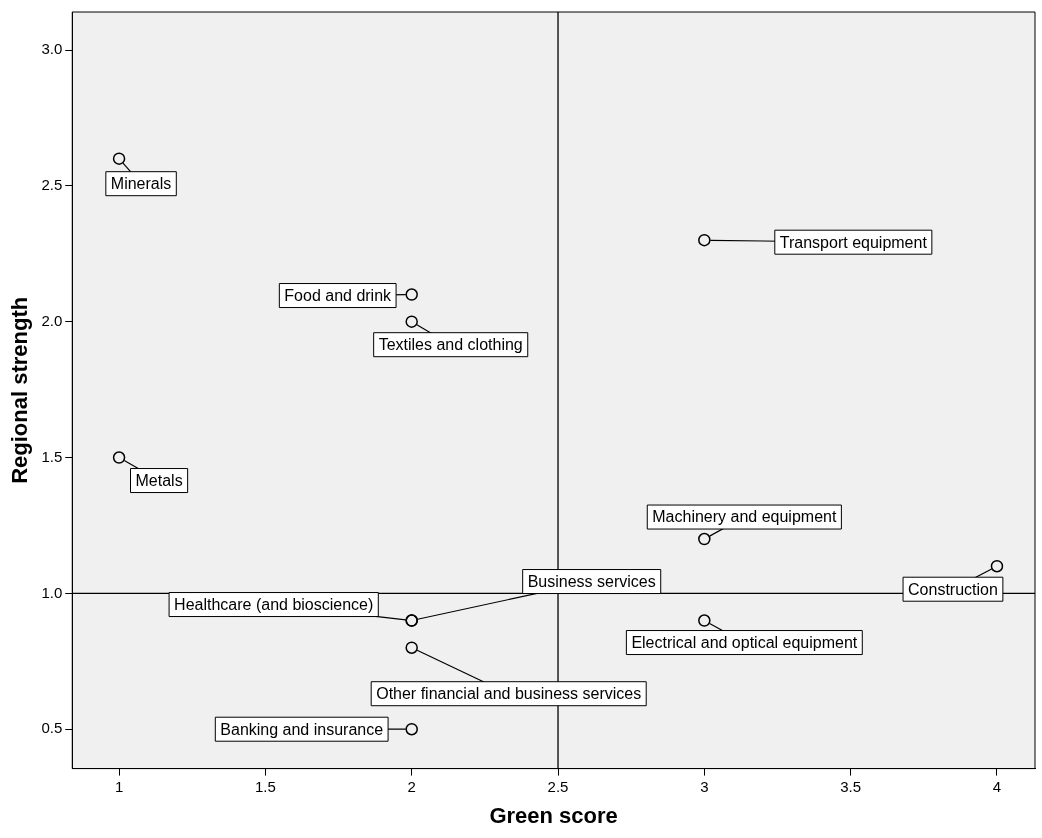  I want to click on annotation: Minerals, so click(141, 184).